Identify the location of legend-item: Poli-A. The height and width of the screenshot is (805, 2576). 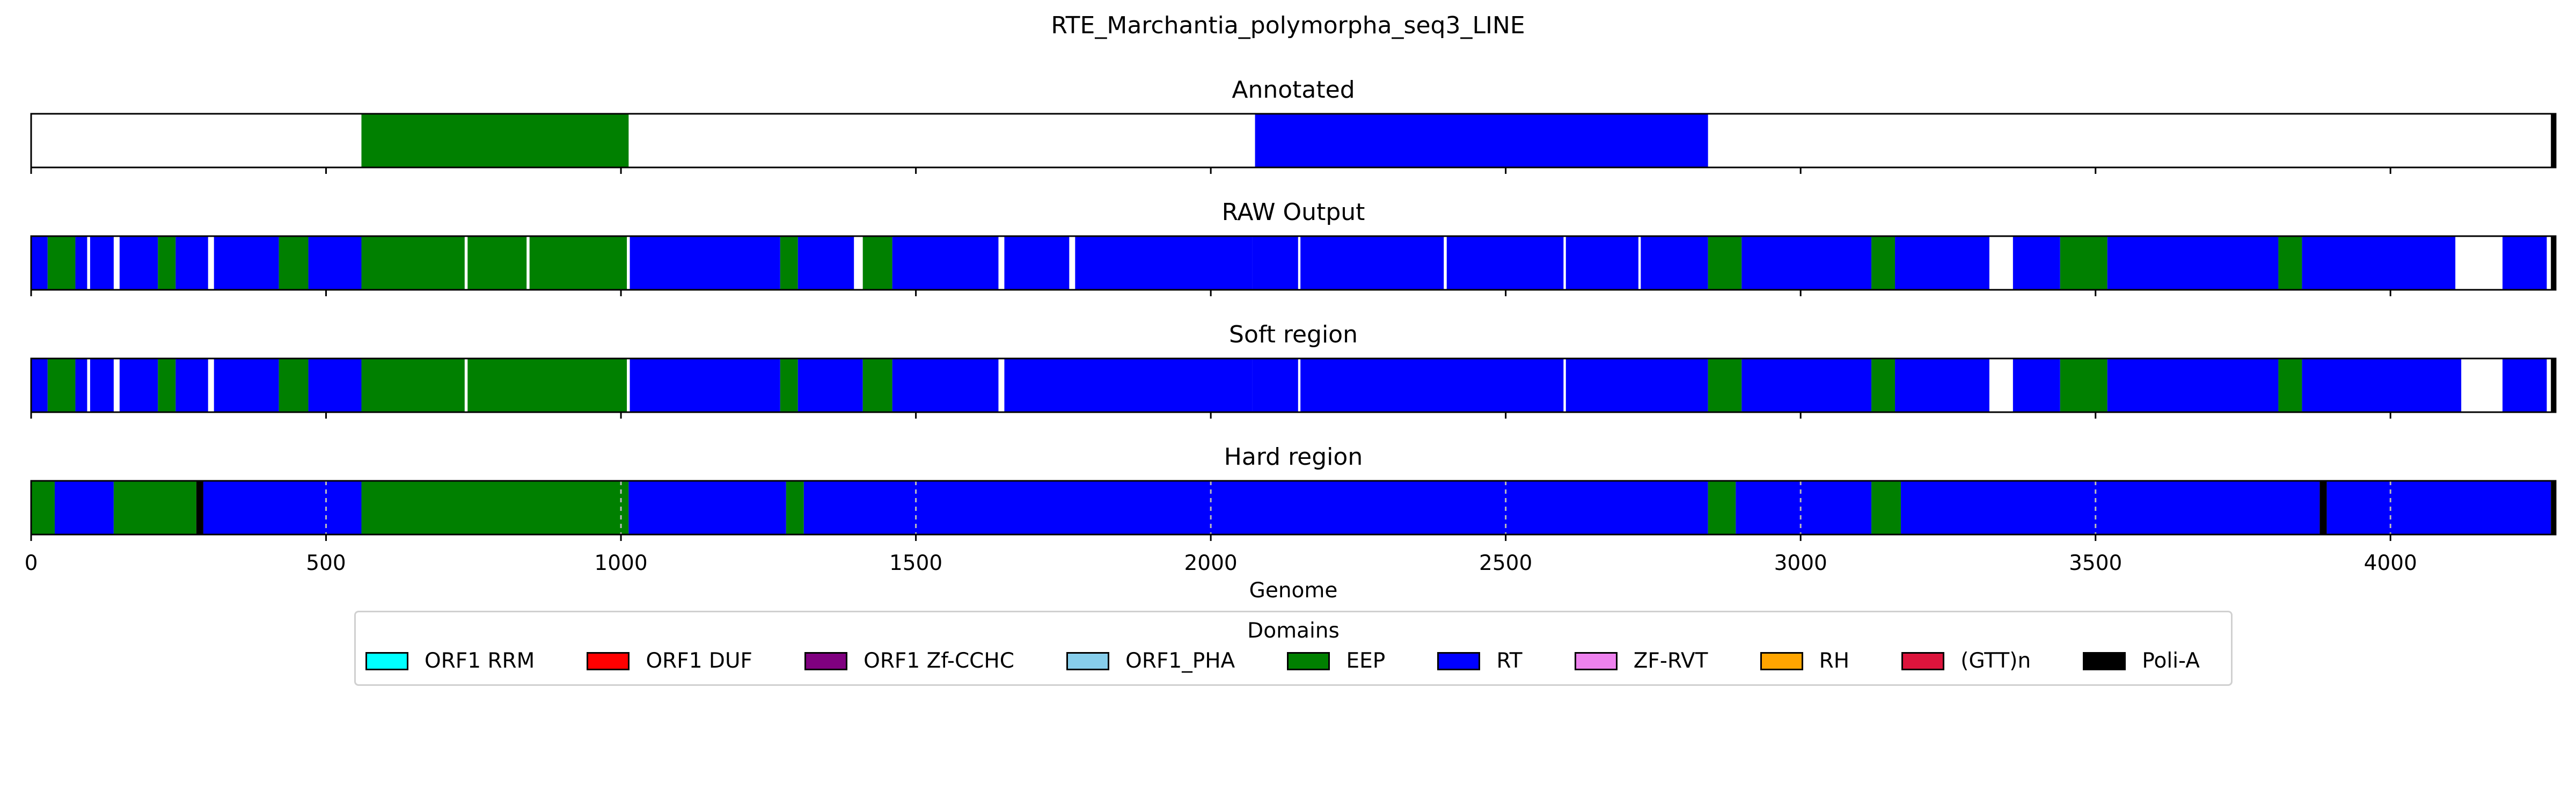
(2152, 661).